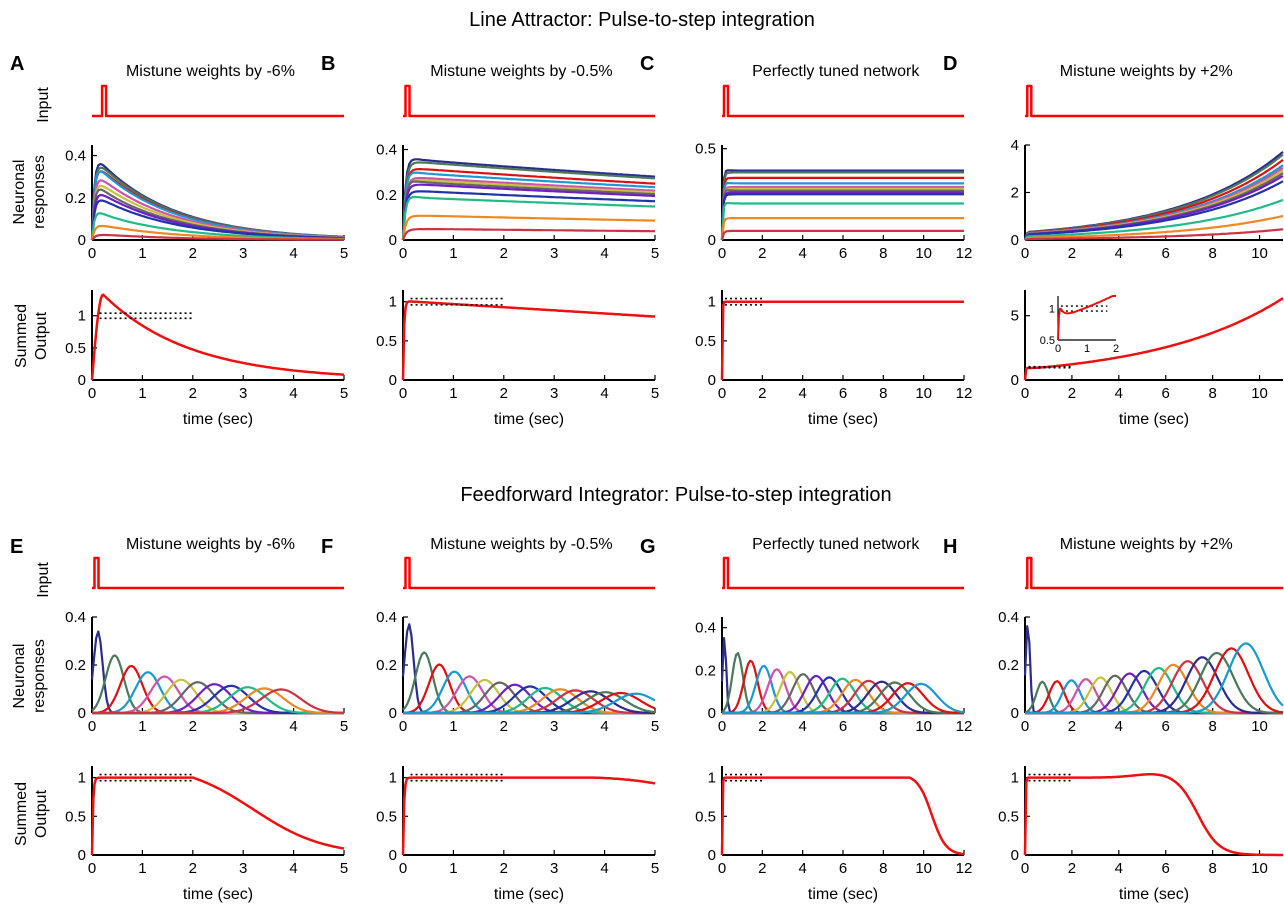 The height and width of the screenshot is (908, 1284). I want to click on row-label-summed-top-1: Summed, so click(21, 336).